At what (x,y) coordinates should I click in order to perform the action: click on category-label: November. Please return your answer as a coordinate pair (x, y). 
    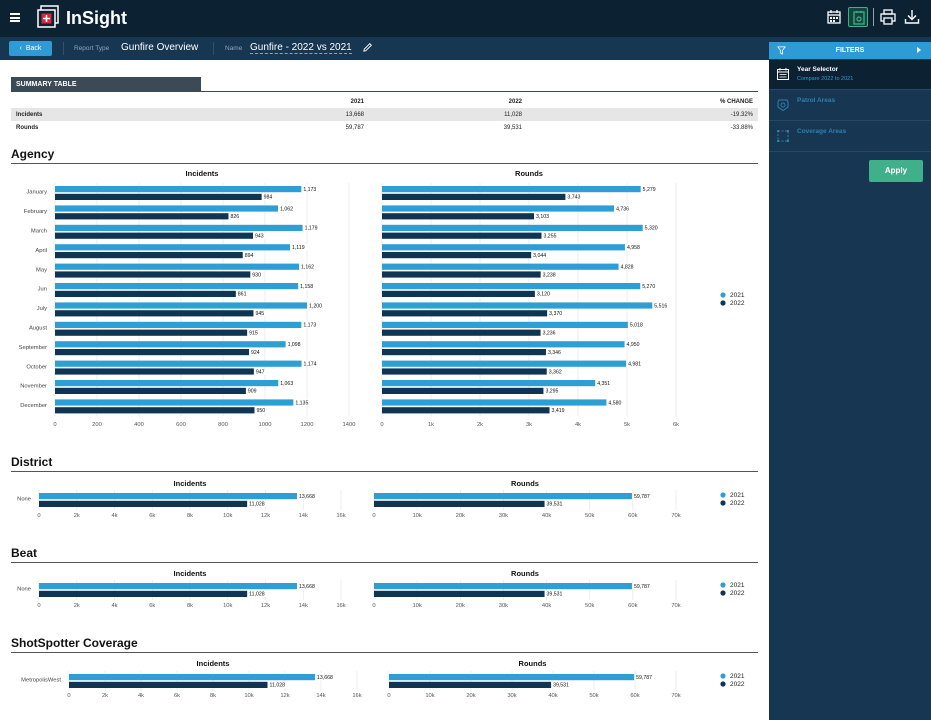
    Looking at the image, I should click on (33, 387).